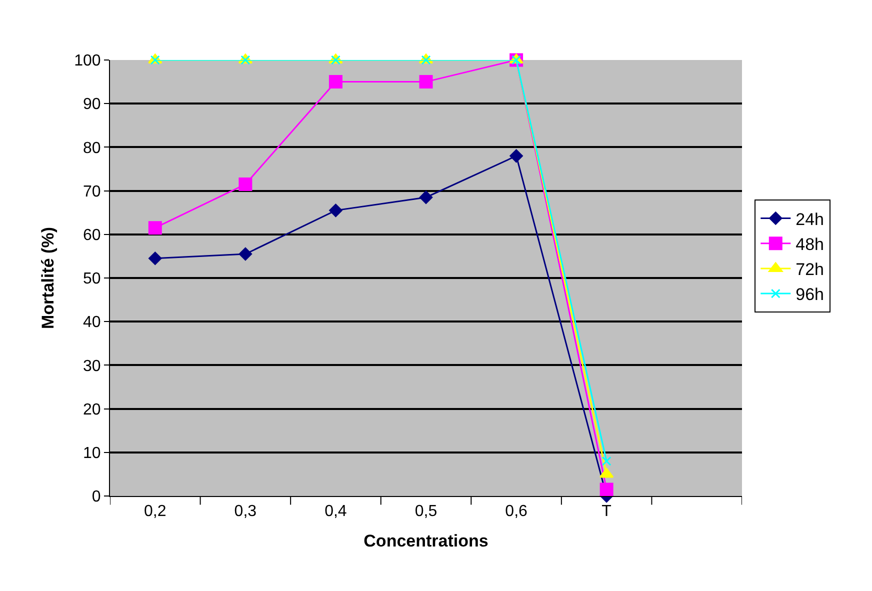 This screenshot has width=872, height=591. I want to click on y-tick-label: 20, so click(92, 409).